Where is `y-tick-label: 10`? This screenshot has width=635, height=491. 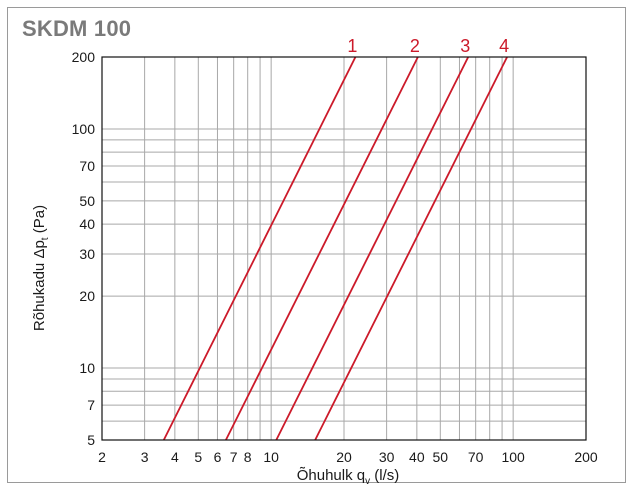
y-tick-label: 10 is located at coordinates (87, 368).